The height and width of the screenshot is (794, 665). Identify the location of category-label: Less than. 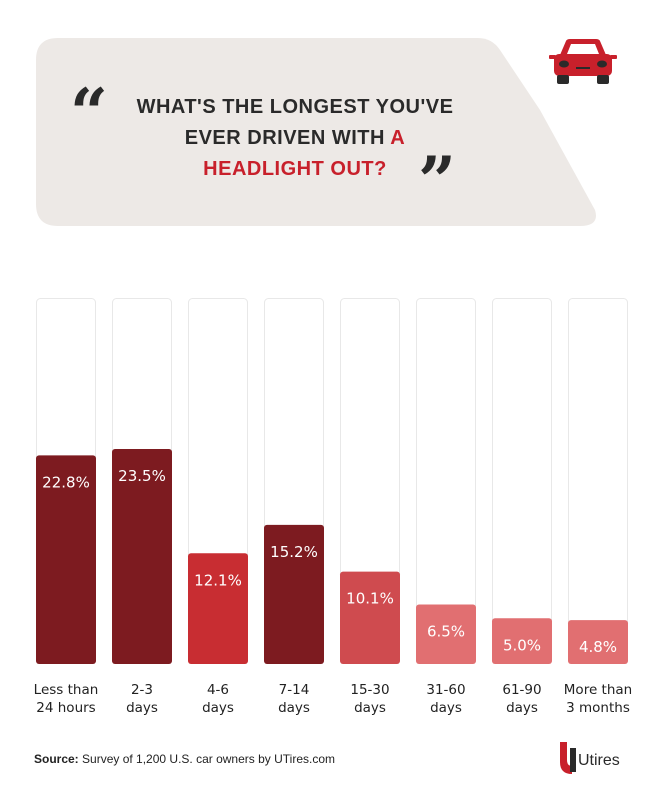
(66, 690).